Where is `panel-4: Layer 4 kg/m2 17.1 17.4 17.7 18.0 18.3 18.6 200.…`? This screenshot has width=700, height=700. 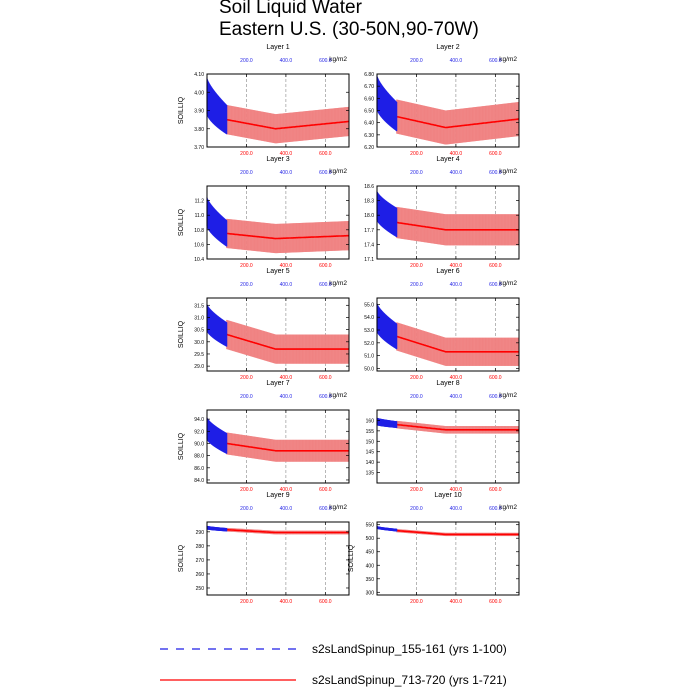 panel-4: Layer 4 kg/m2 17.1 17.4 17.7 18.0 18.3 18.6 200.… is located at coordinates (442, 212).